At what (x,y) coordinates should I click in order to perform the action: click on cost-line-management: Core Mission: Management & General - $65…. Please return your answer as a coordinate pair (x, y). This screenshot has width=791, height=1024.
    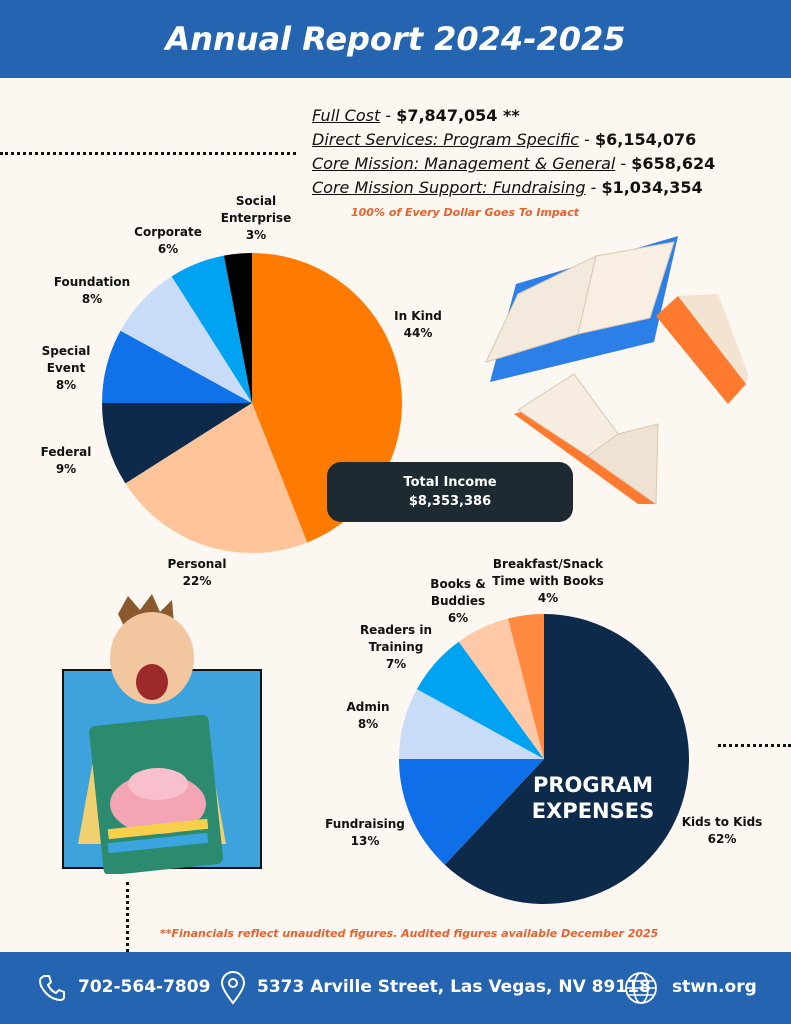
    Looking at the image, I should click on (514, 163).